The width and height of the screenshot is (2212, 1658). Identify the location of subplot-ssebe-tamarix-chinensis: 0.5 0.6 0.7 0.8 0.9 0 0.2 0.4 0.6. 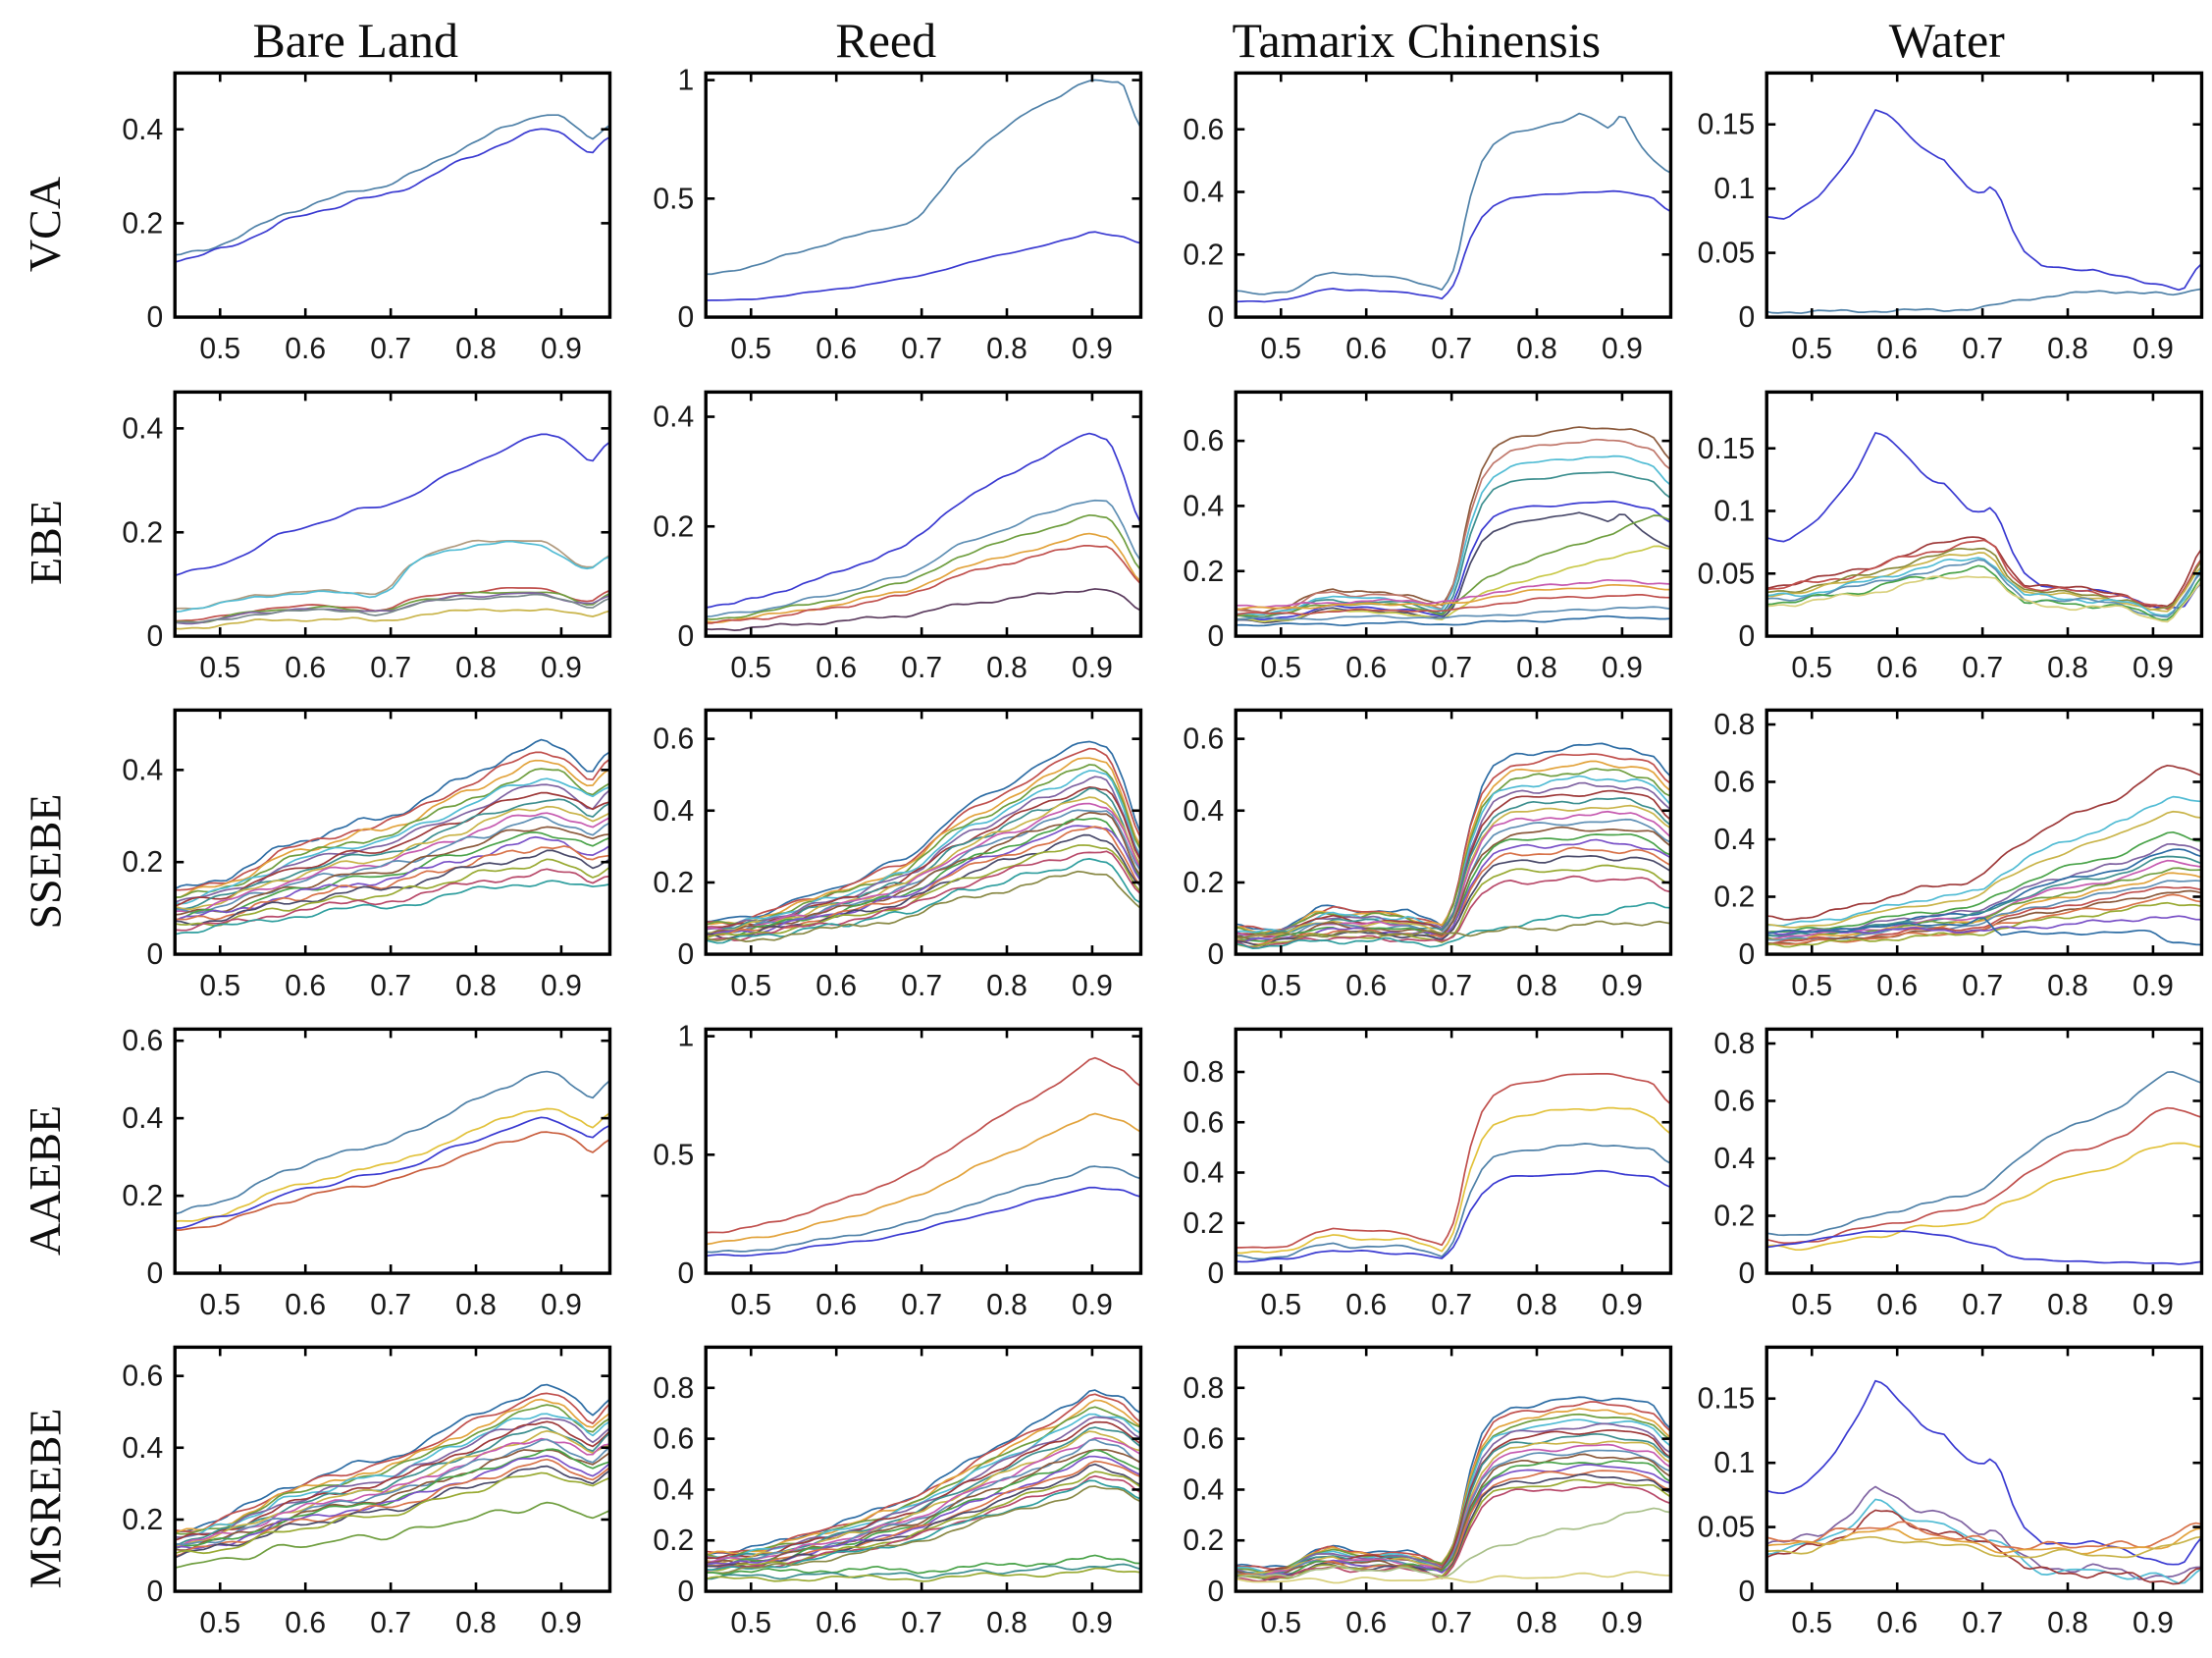
(1417, 862).